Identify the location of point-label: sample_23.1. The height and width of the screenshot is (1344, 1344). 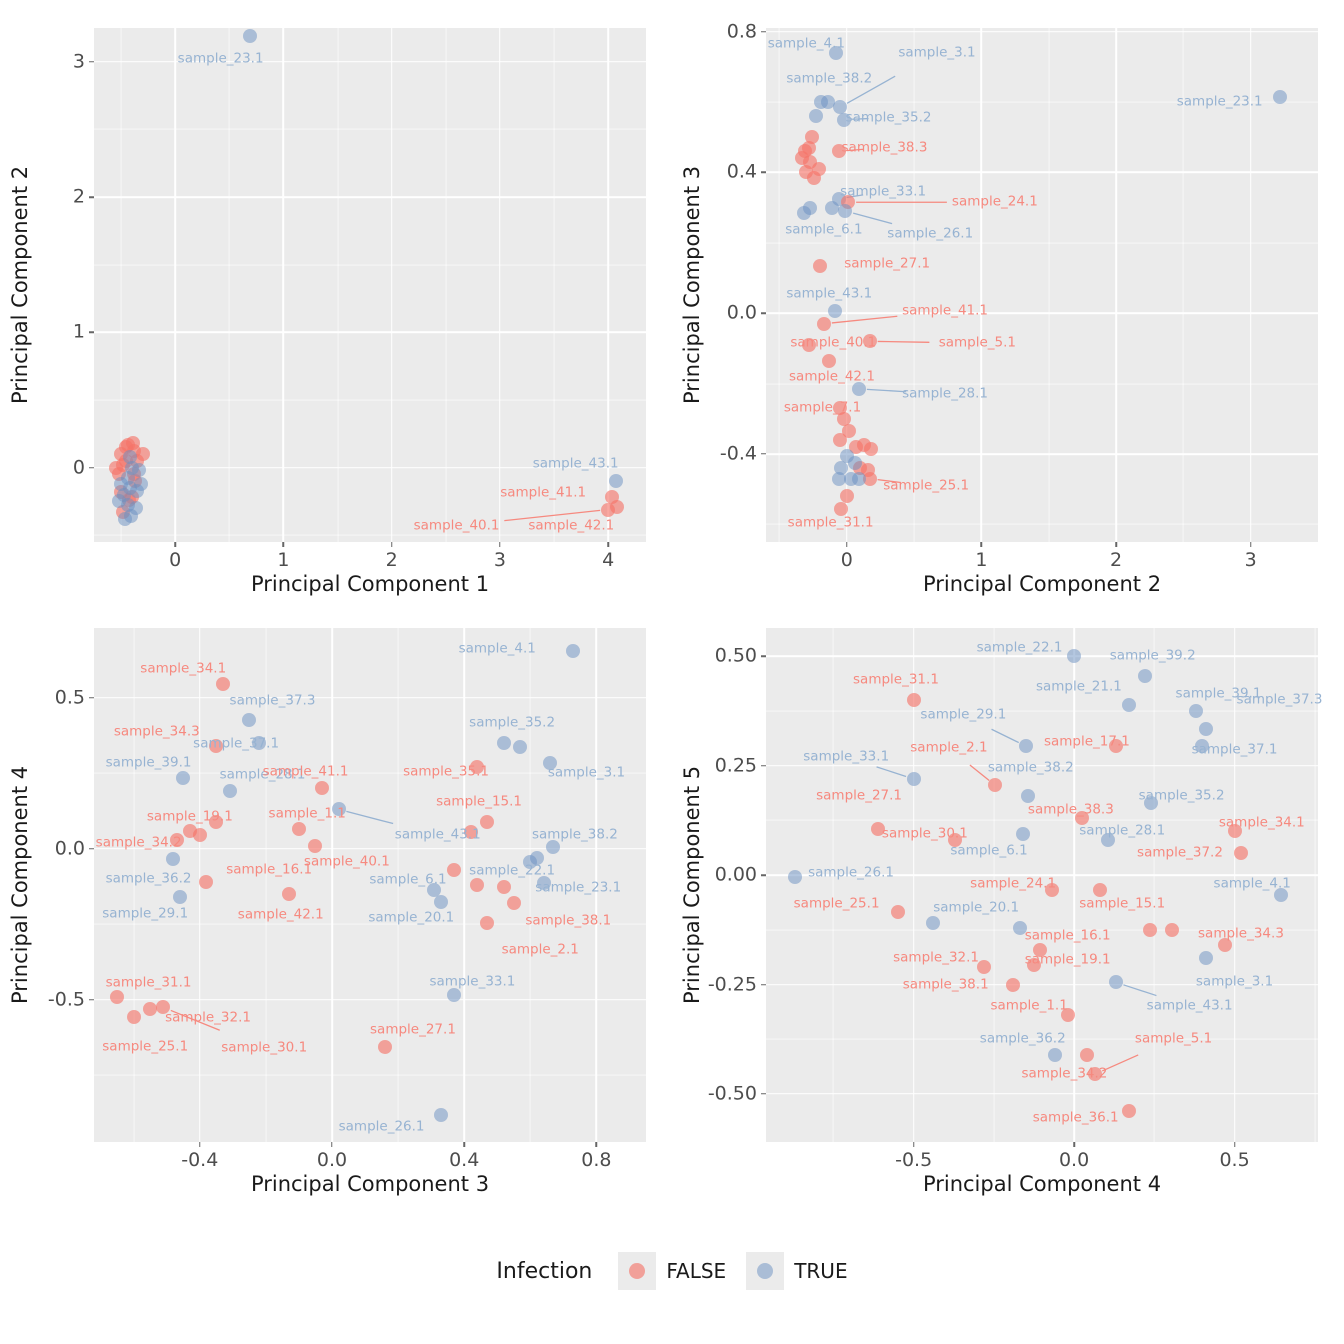
(220, 58).